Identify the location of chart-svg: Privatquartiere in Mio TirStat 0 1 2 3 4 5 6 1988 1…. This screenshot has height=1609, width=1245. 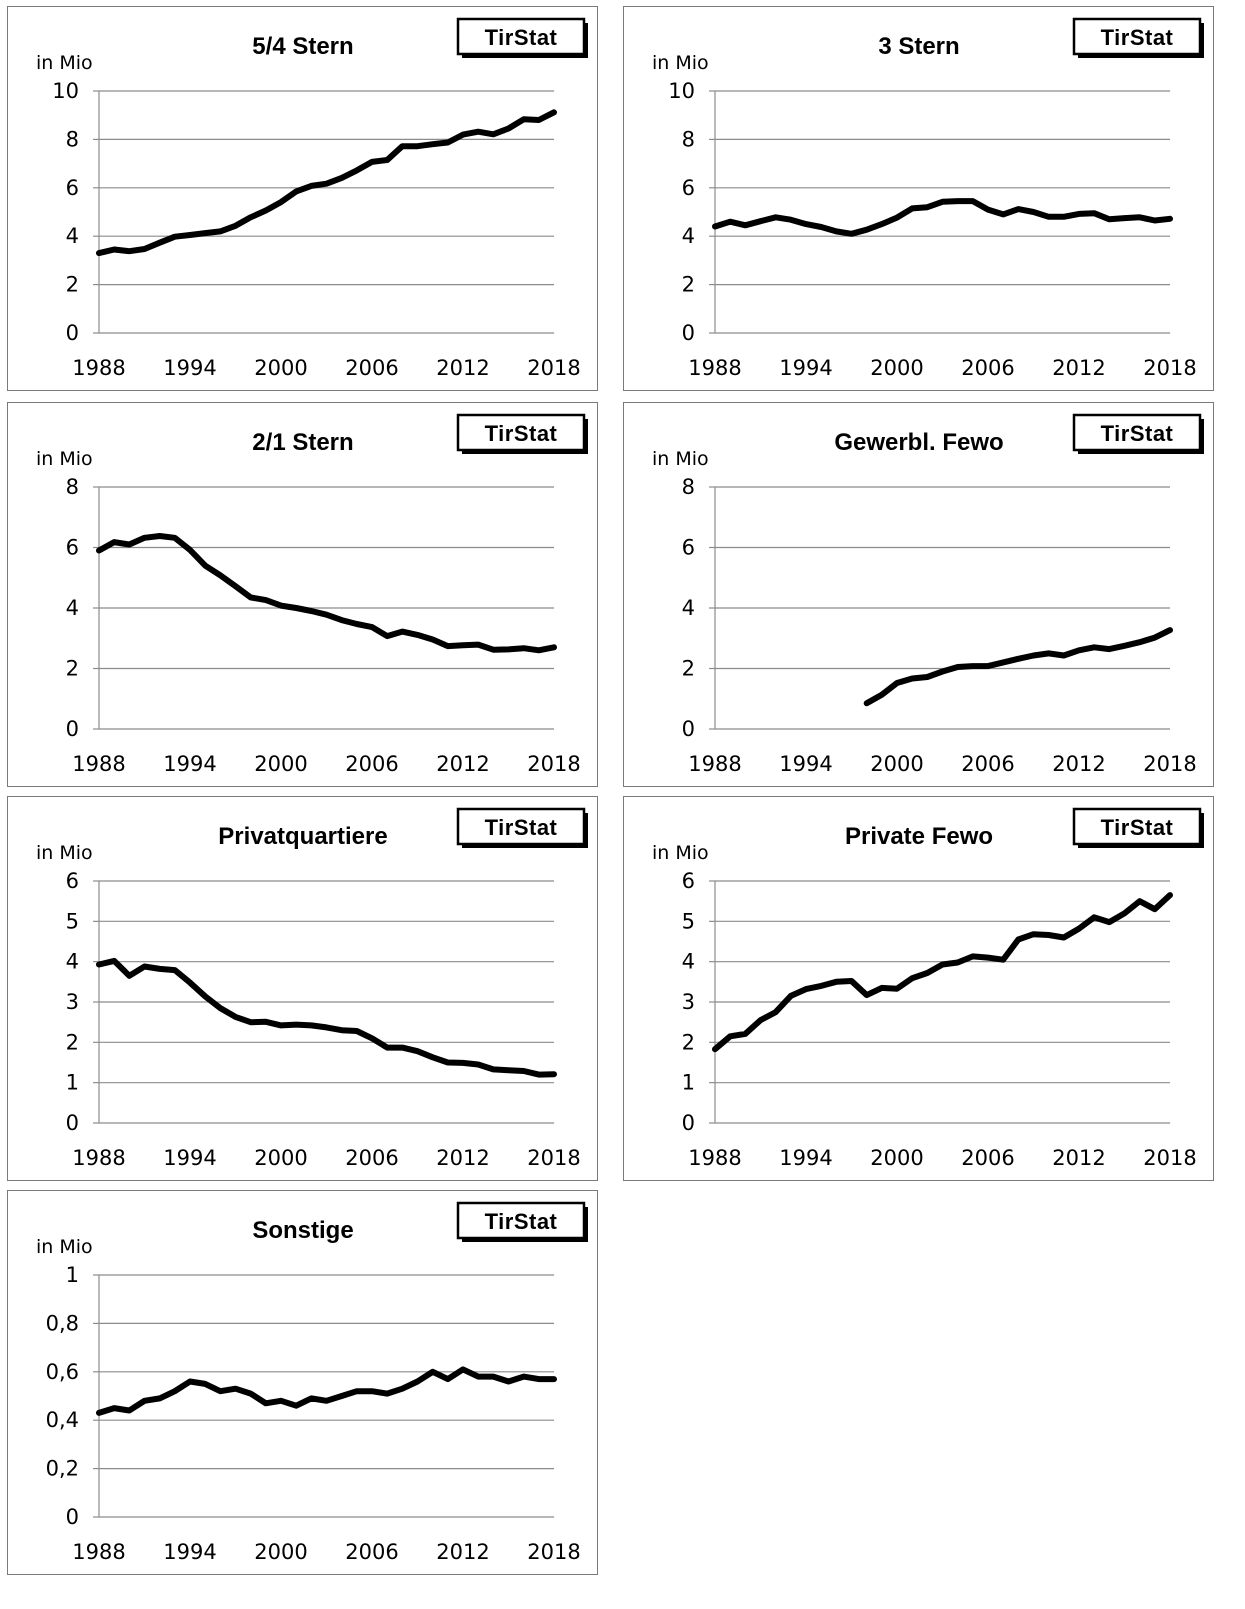
(312, 988).